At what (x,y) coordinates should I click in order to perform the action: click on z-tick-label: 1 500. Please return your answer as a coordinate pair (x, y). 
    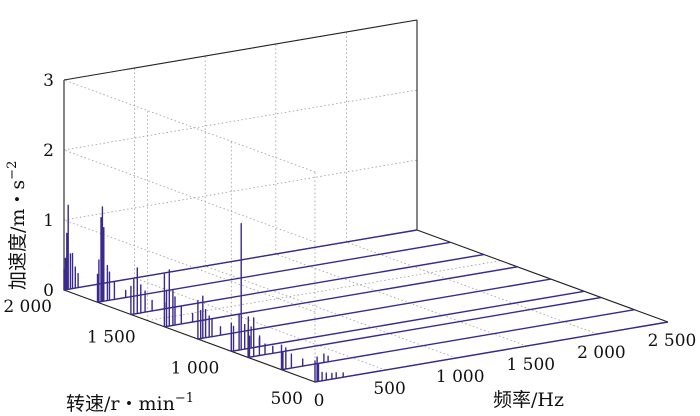
    Looking at the image, I should click on (111, 338).